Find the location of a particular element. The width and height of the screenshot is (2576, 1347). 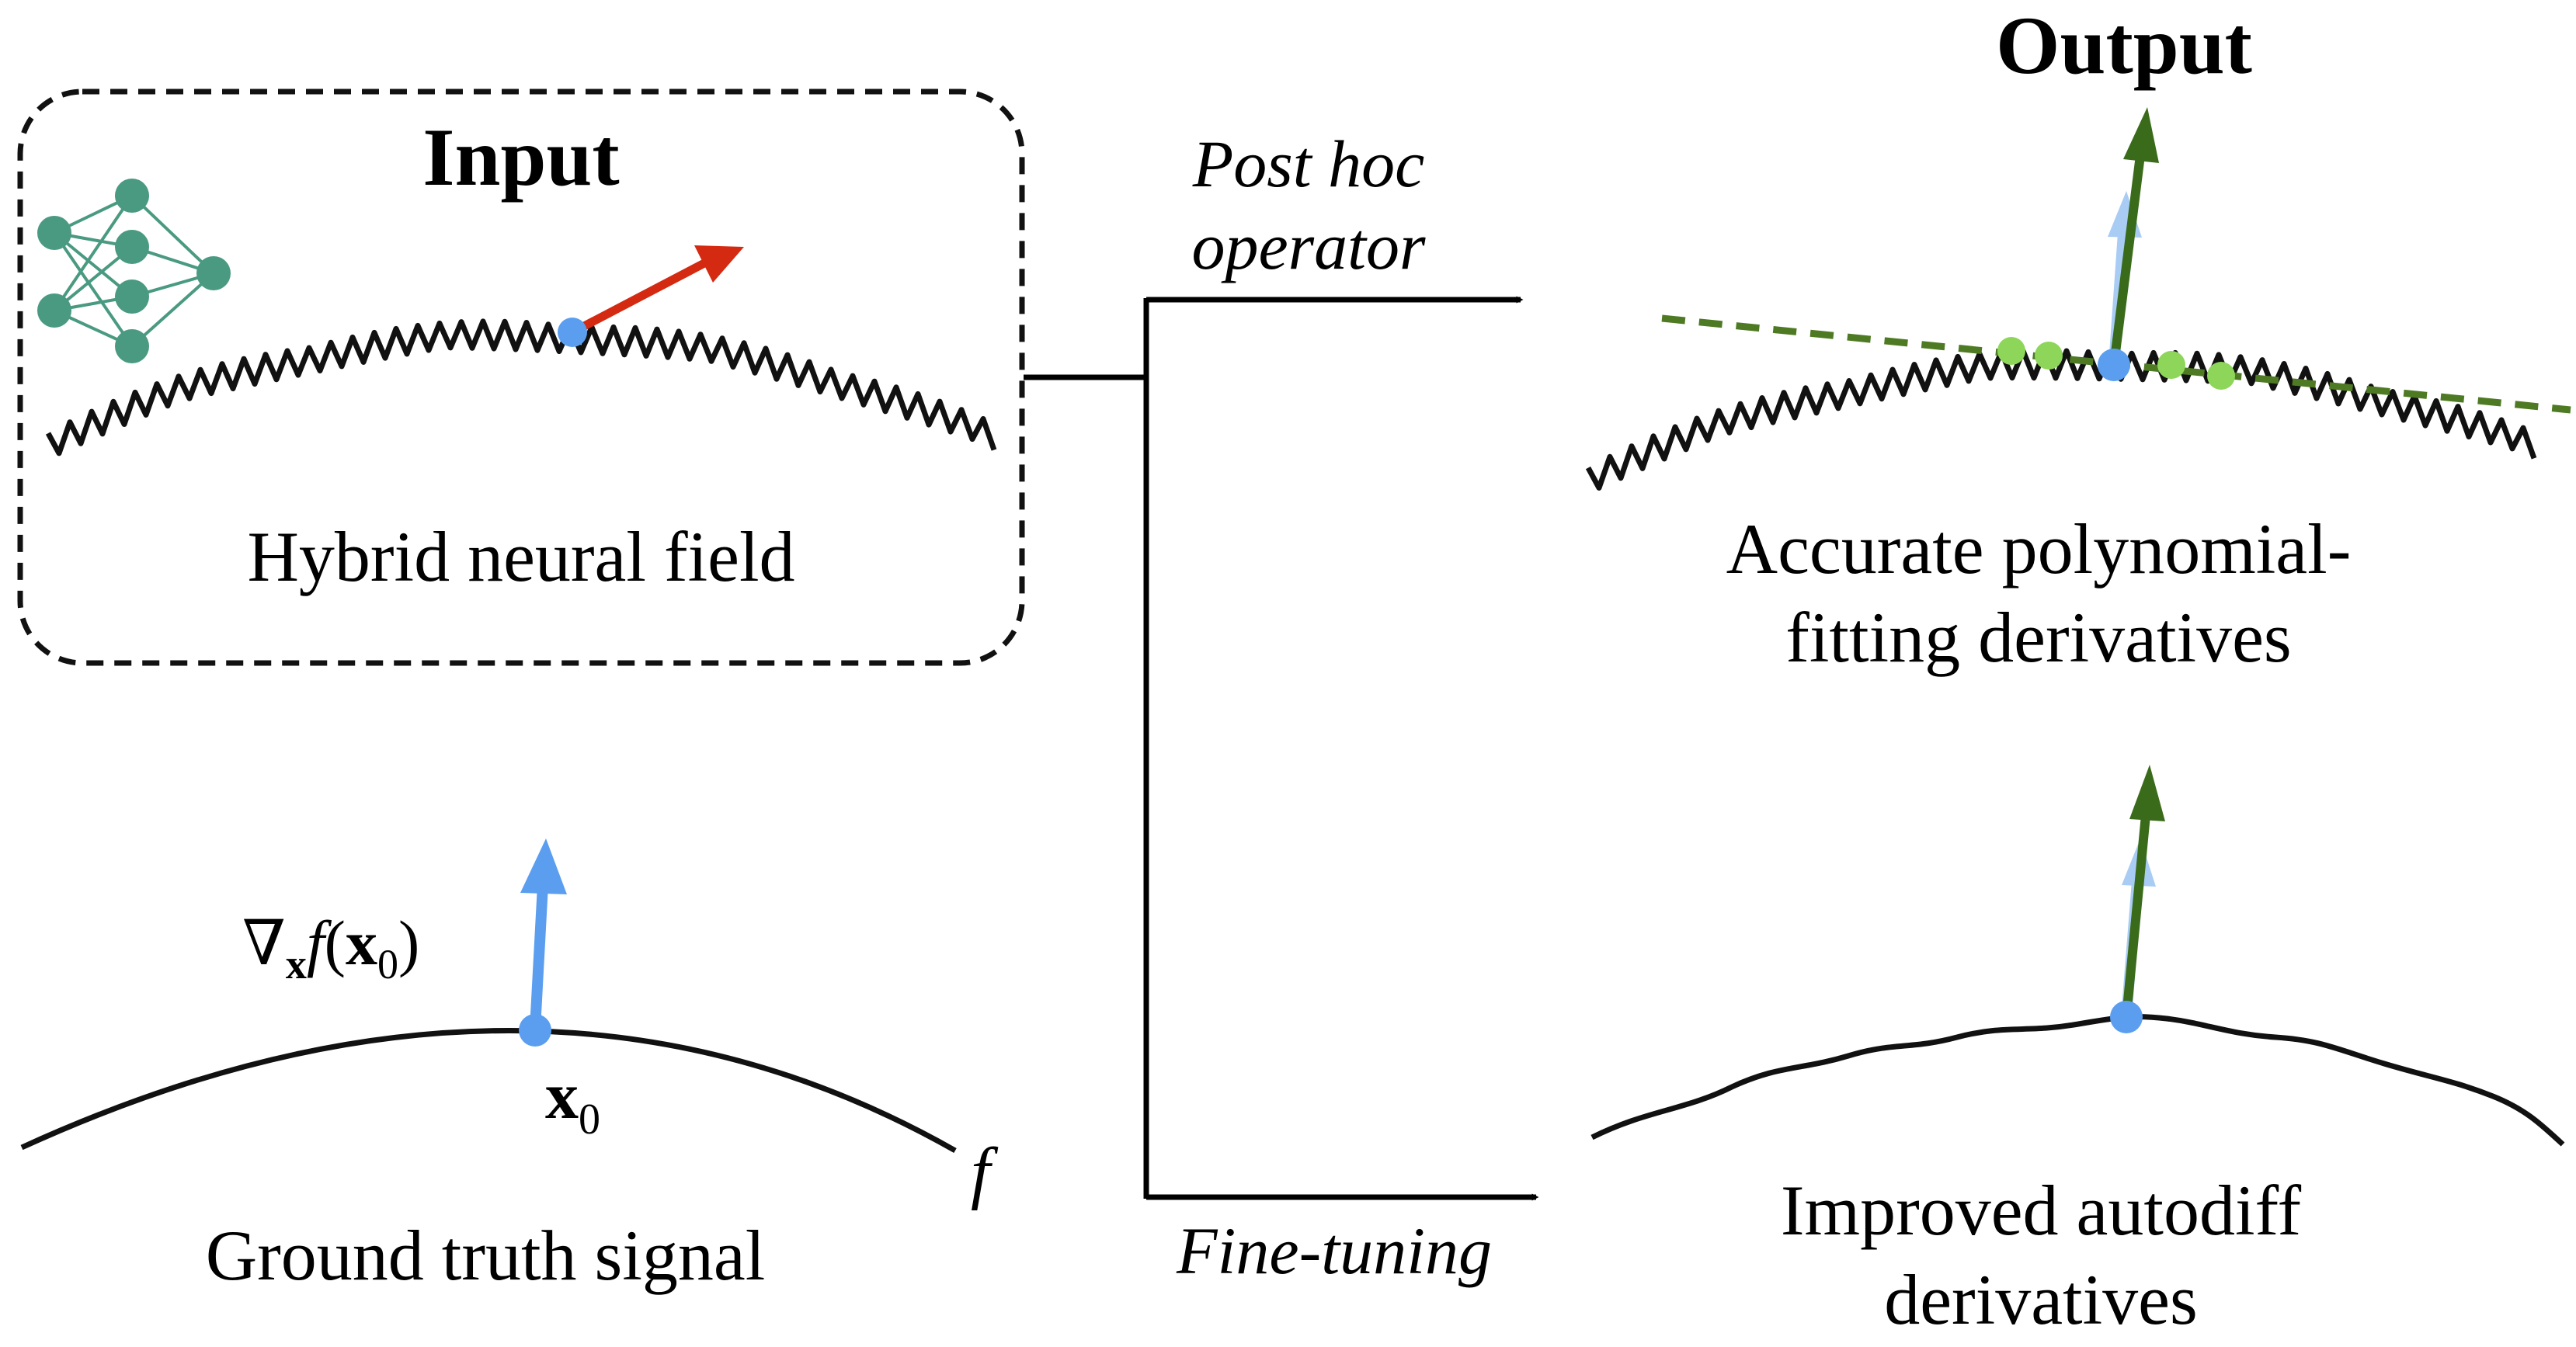

input-title: Input is located at coordinates (520, 157).